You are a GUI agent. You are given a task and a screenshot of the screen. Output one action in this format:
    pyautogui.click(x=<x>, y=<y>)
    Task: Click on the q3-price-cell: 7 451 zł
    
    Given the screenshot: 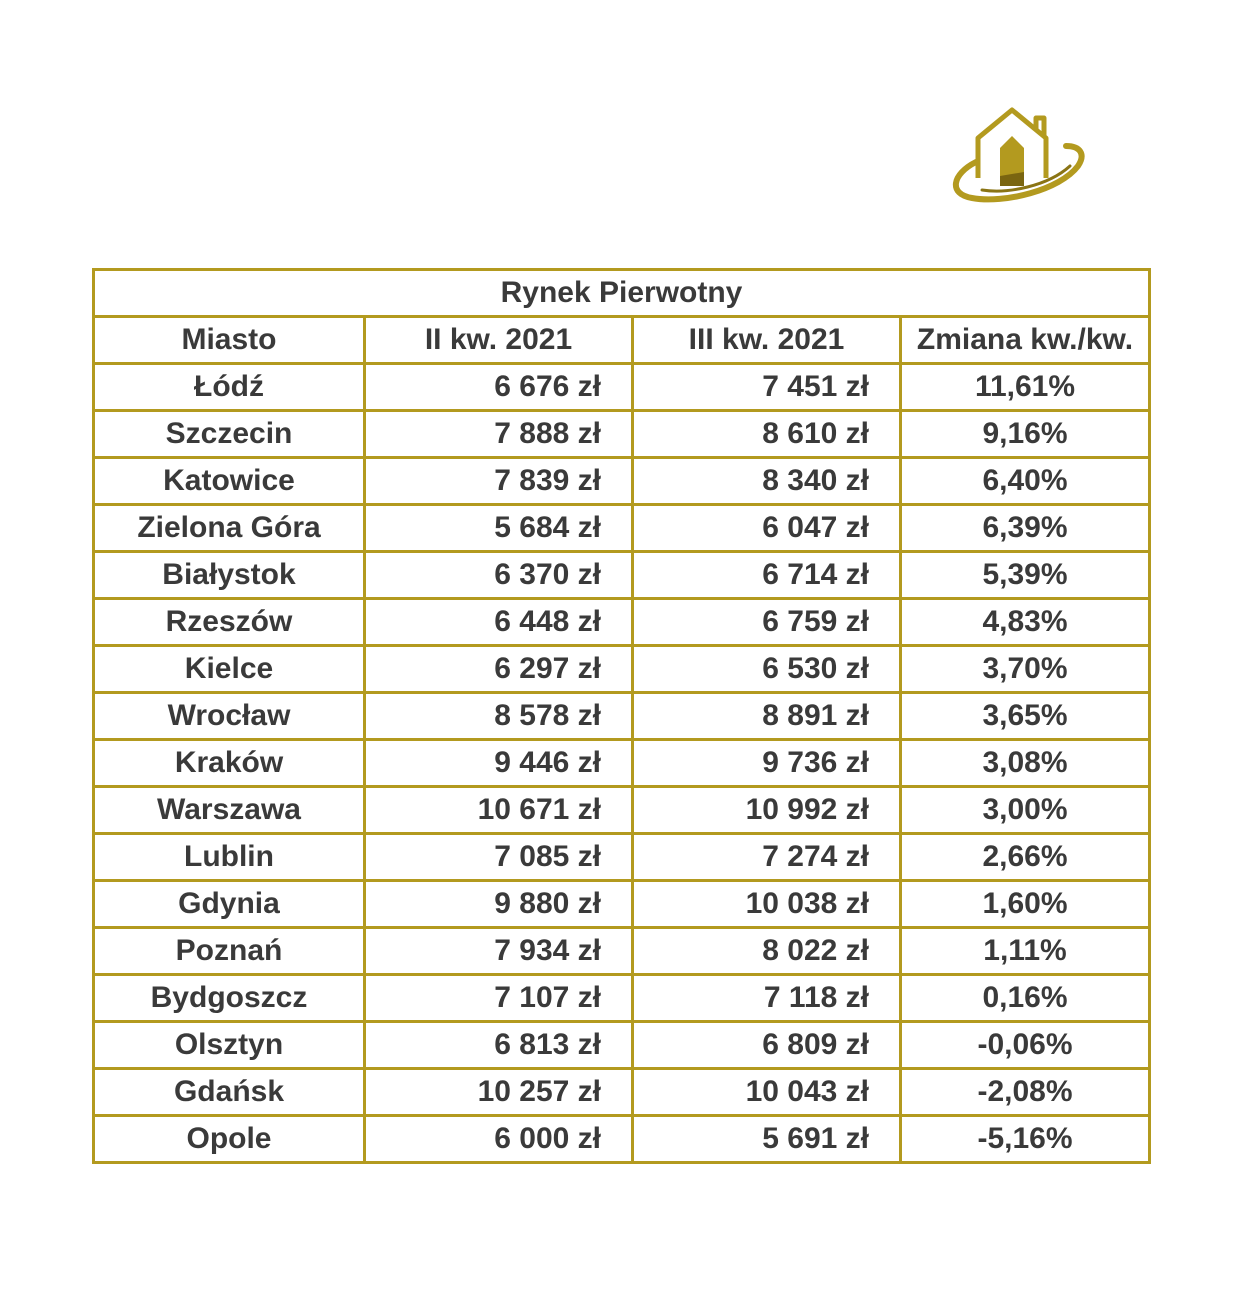 What is the action you would take?
    pyautogui.click(x=766, y=387)
    